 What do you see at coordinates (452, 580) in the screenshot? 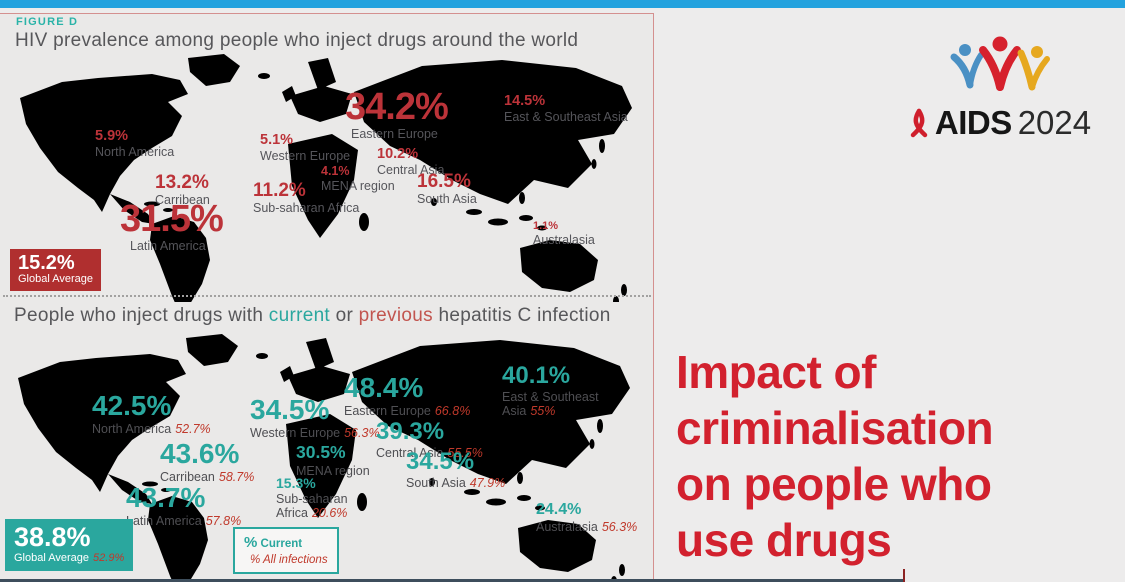
I see `video-progress-bar` at bounding box center [452, 580].